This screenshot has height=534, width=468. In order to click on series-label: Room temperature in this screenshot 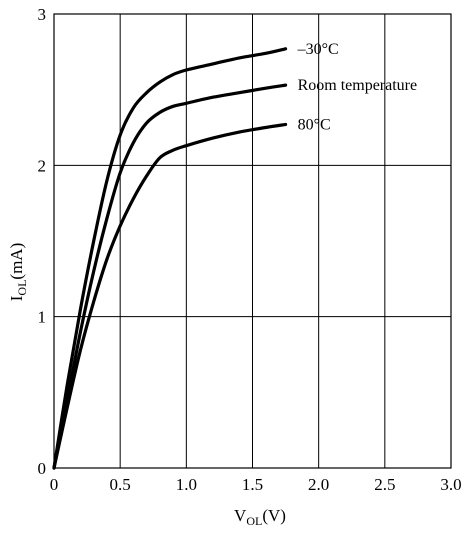, I will do `click(358, 85)`.